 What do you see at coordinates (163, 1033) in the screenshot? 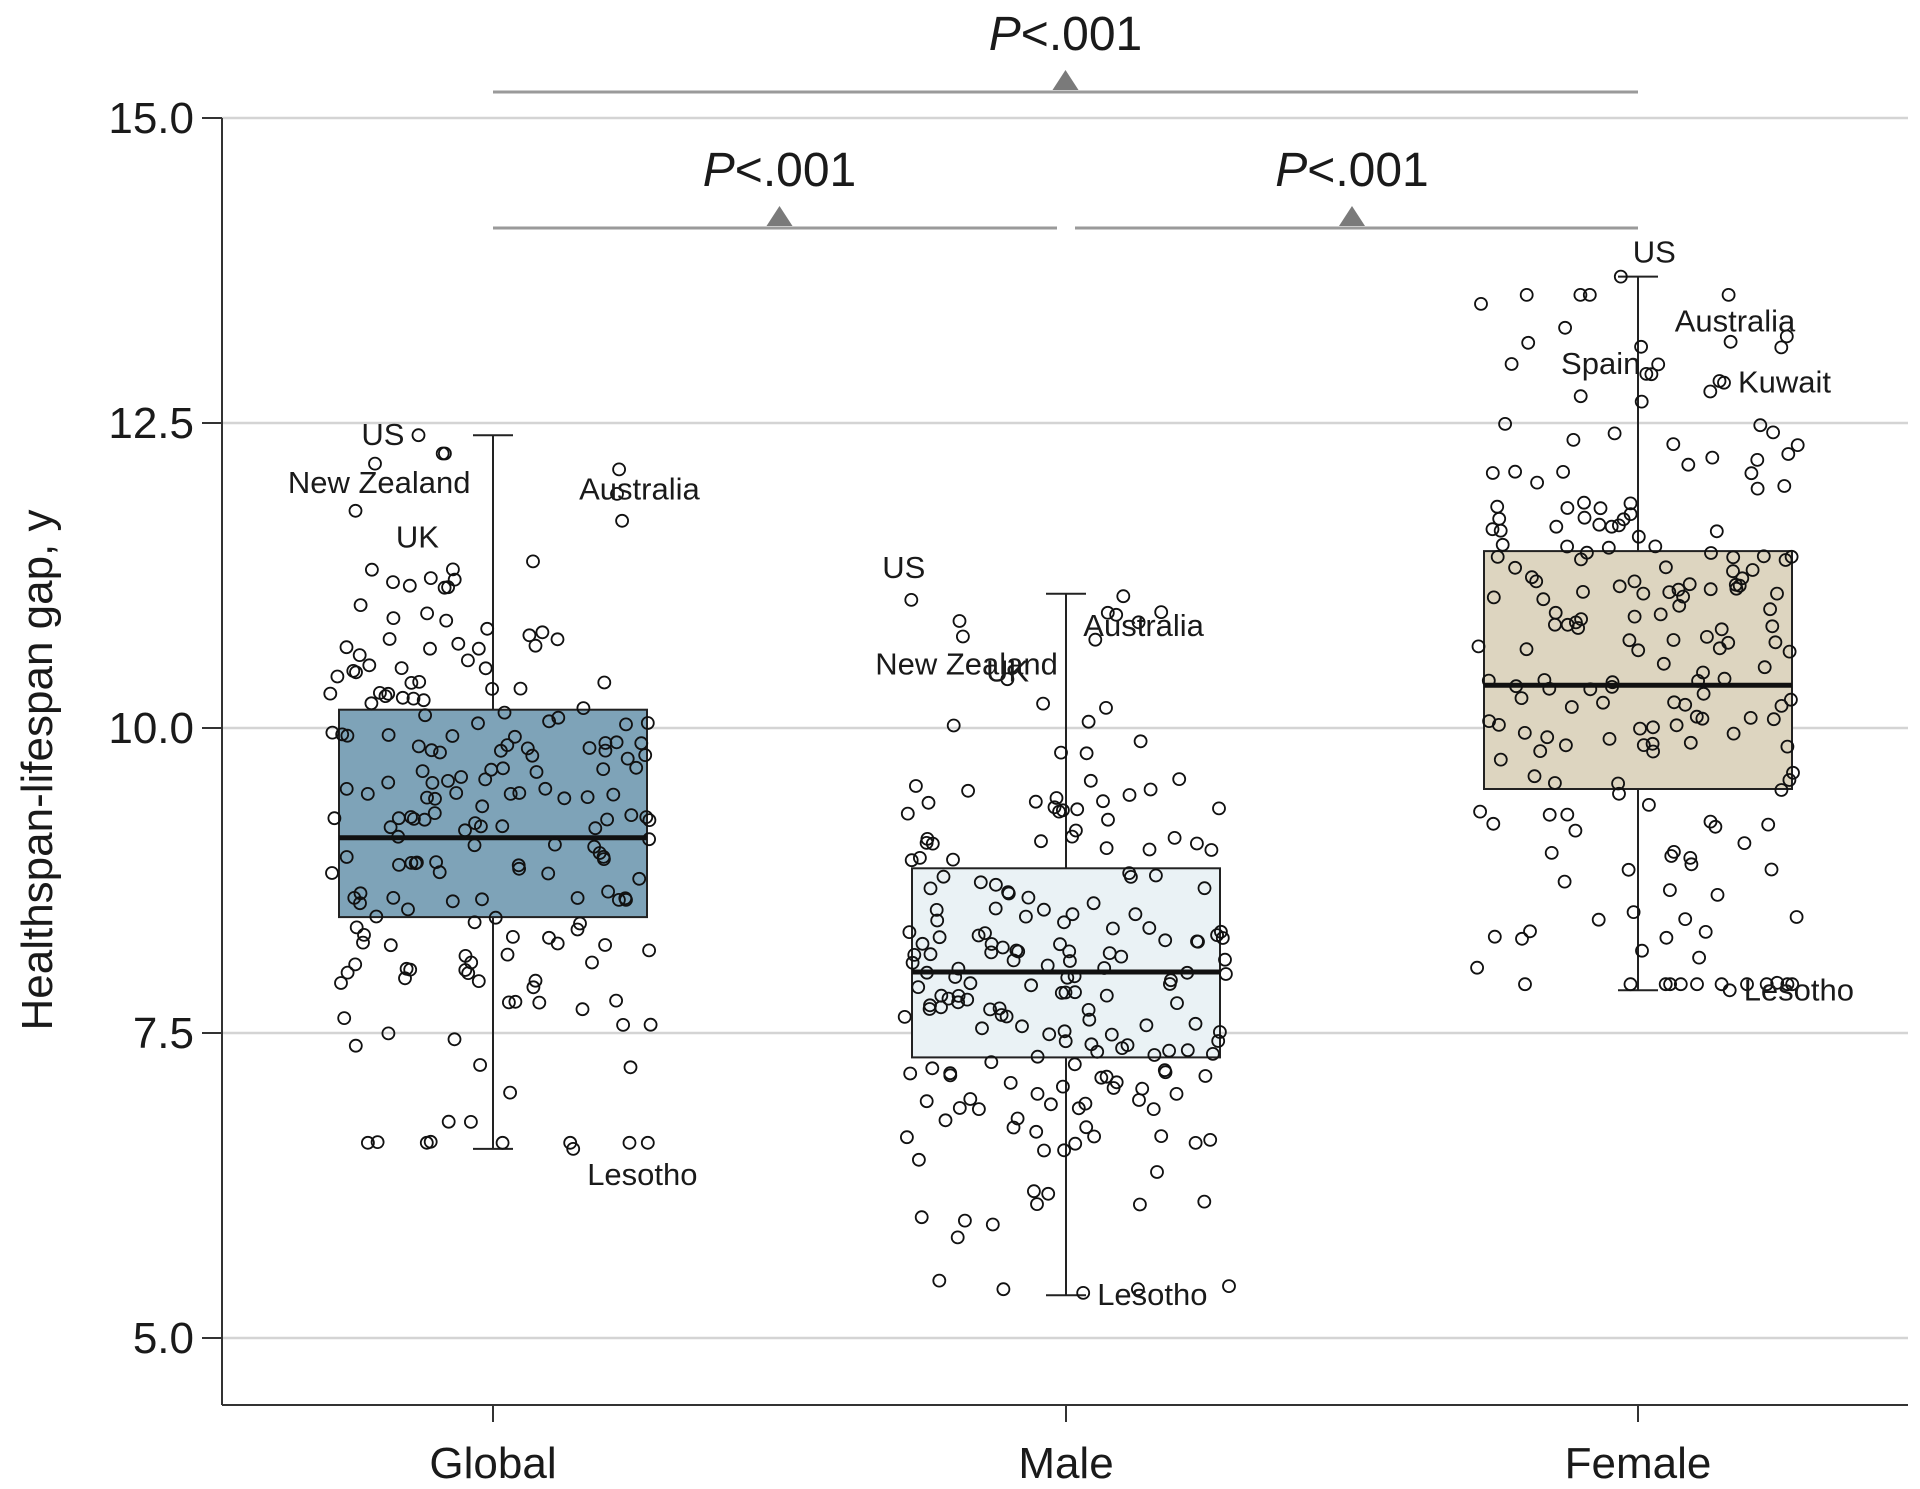
I see `y-tick-label: 7.5` at bounding box center [163, 1033].